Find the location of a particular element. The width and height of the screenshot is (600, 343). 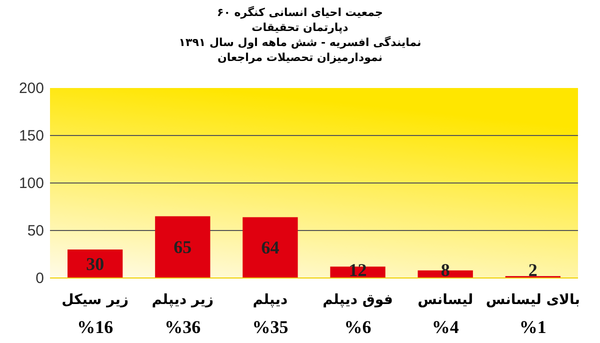

data-label: 2 is located at coordinates (533, 270).